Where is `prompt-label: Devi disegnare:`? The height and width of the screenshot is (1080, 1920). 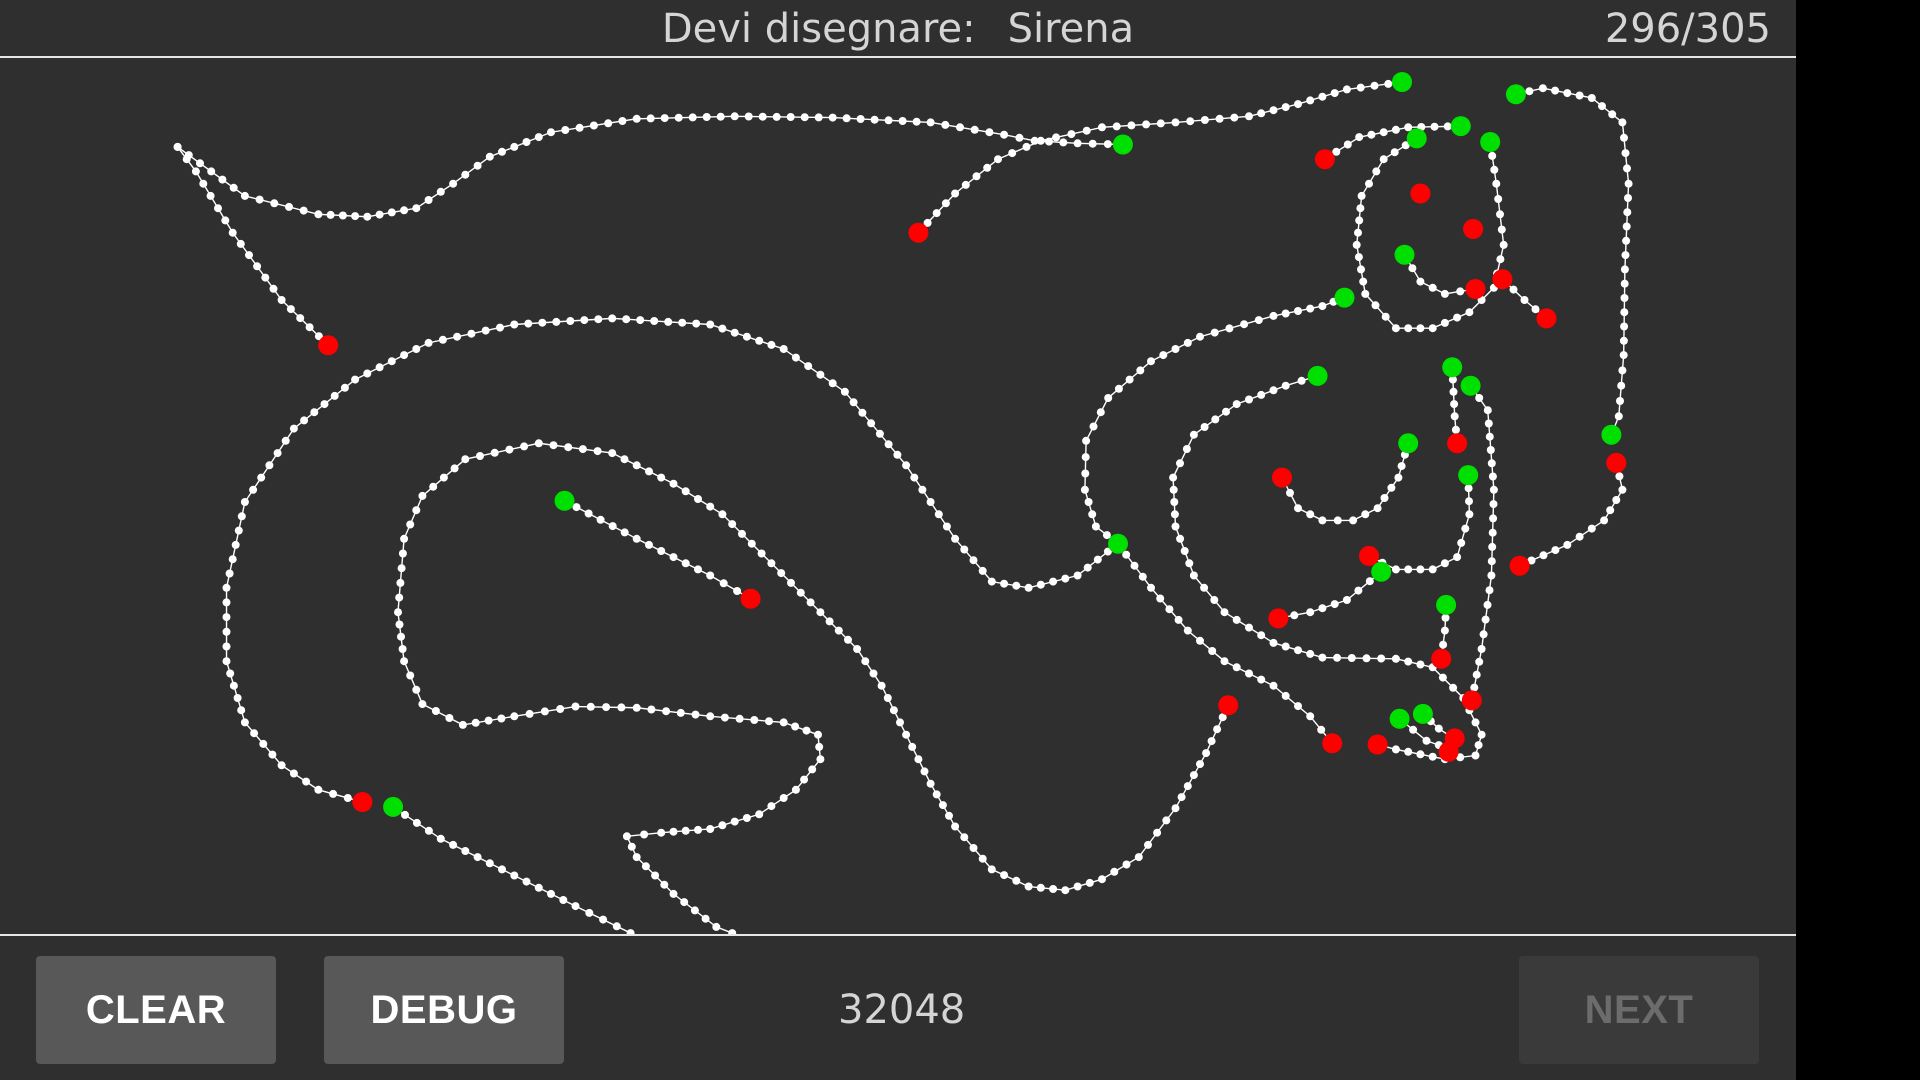 prompt-label: Devi disegnare: is located at coordinates (818, 29).